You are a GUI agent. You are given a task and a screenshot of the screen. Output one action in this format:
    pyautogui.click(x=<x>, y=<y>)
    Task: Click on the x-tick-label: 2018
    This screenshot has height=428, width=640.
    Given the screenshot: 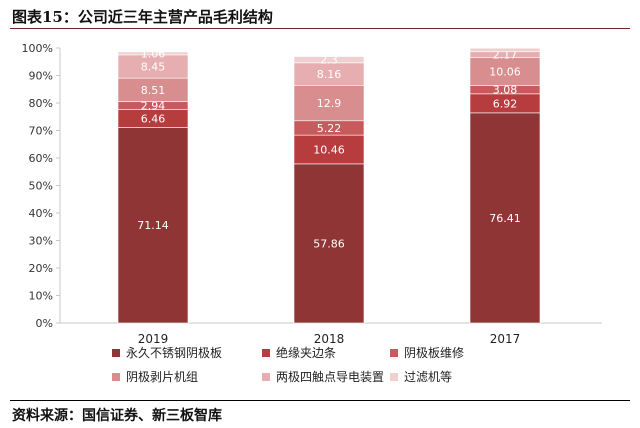 What is the action you would take?
    pyautogui.click(x=329, y=338)
    